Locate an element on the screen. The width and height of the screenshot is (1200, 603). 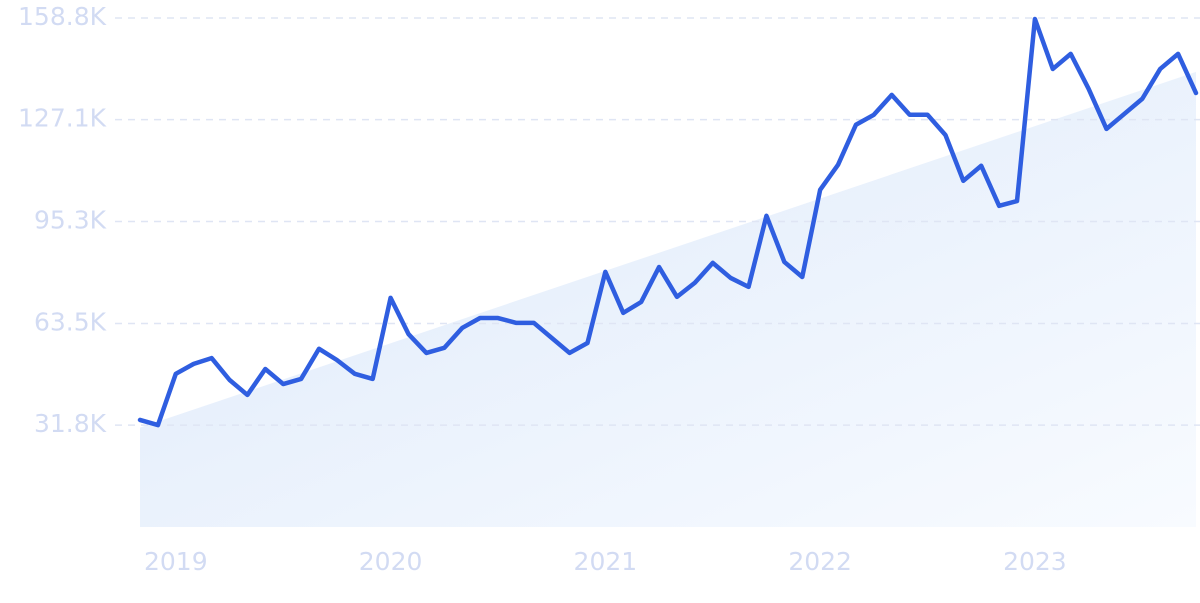
y-tick-label: 158.8K is located at coordinates (62, 16).